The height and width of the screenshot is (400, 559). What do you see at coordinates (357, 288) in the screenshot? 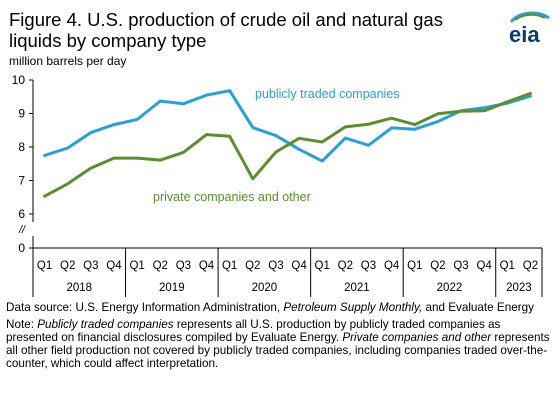
I see `year-label: 2021` at bounding box center [357, 288].